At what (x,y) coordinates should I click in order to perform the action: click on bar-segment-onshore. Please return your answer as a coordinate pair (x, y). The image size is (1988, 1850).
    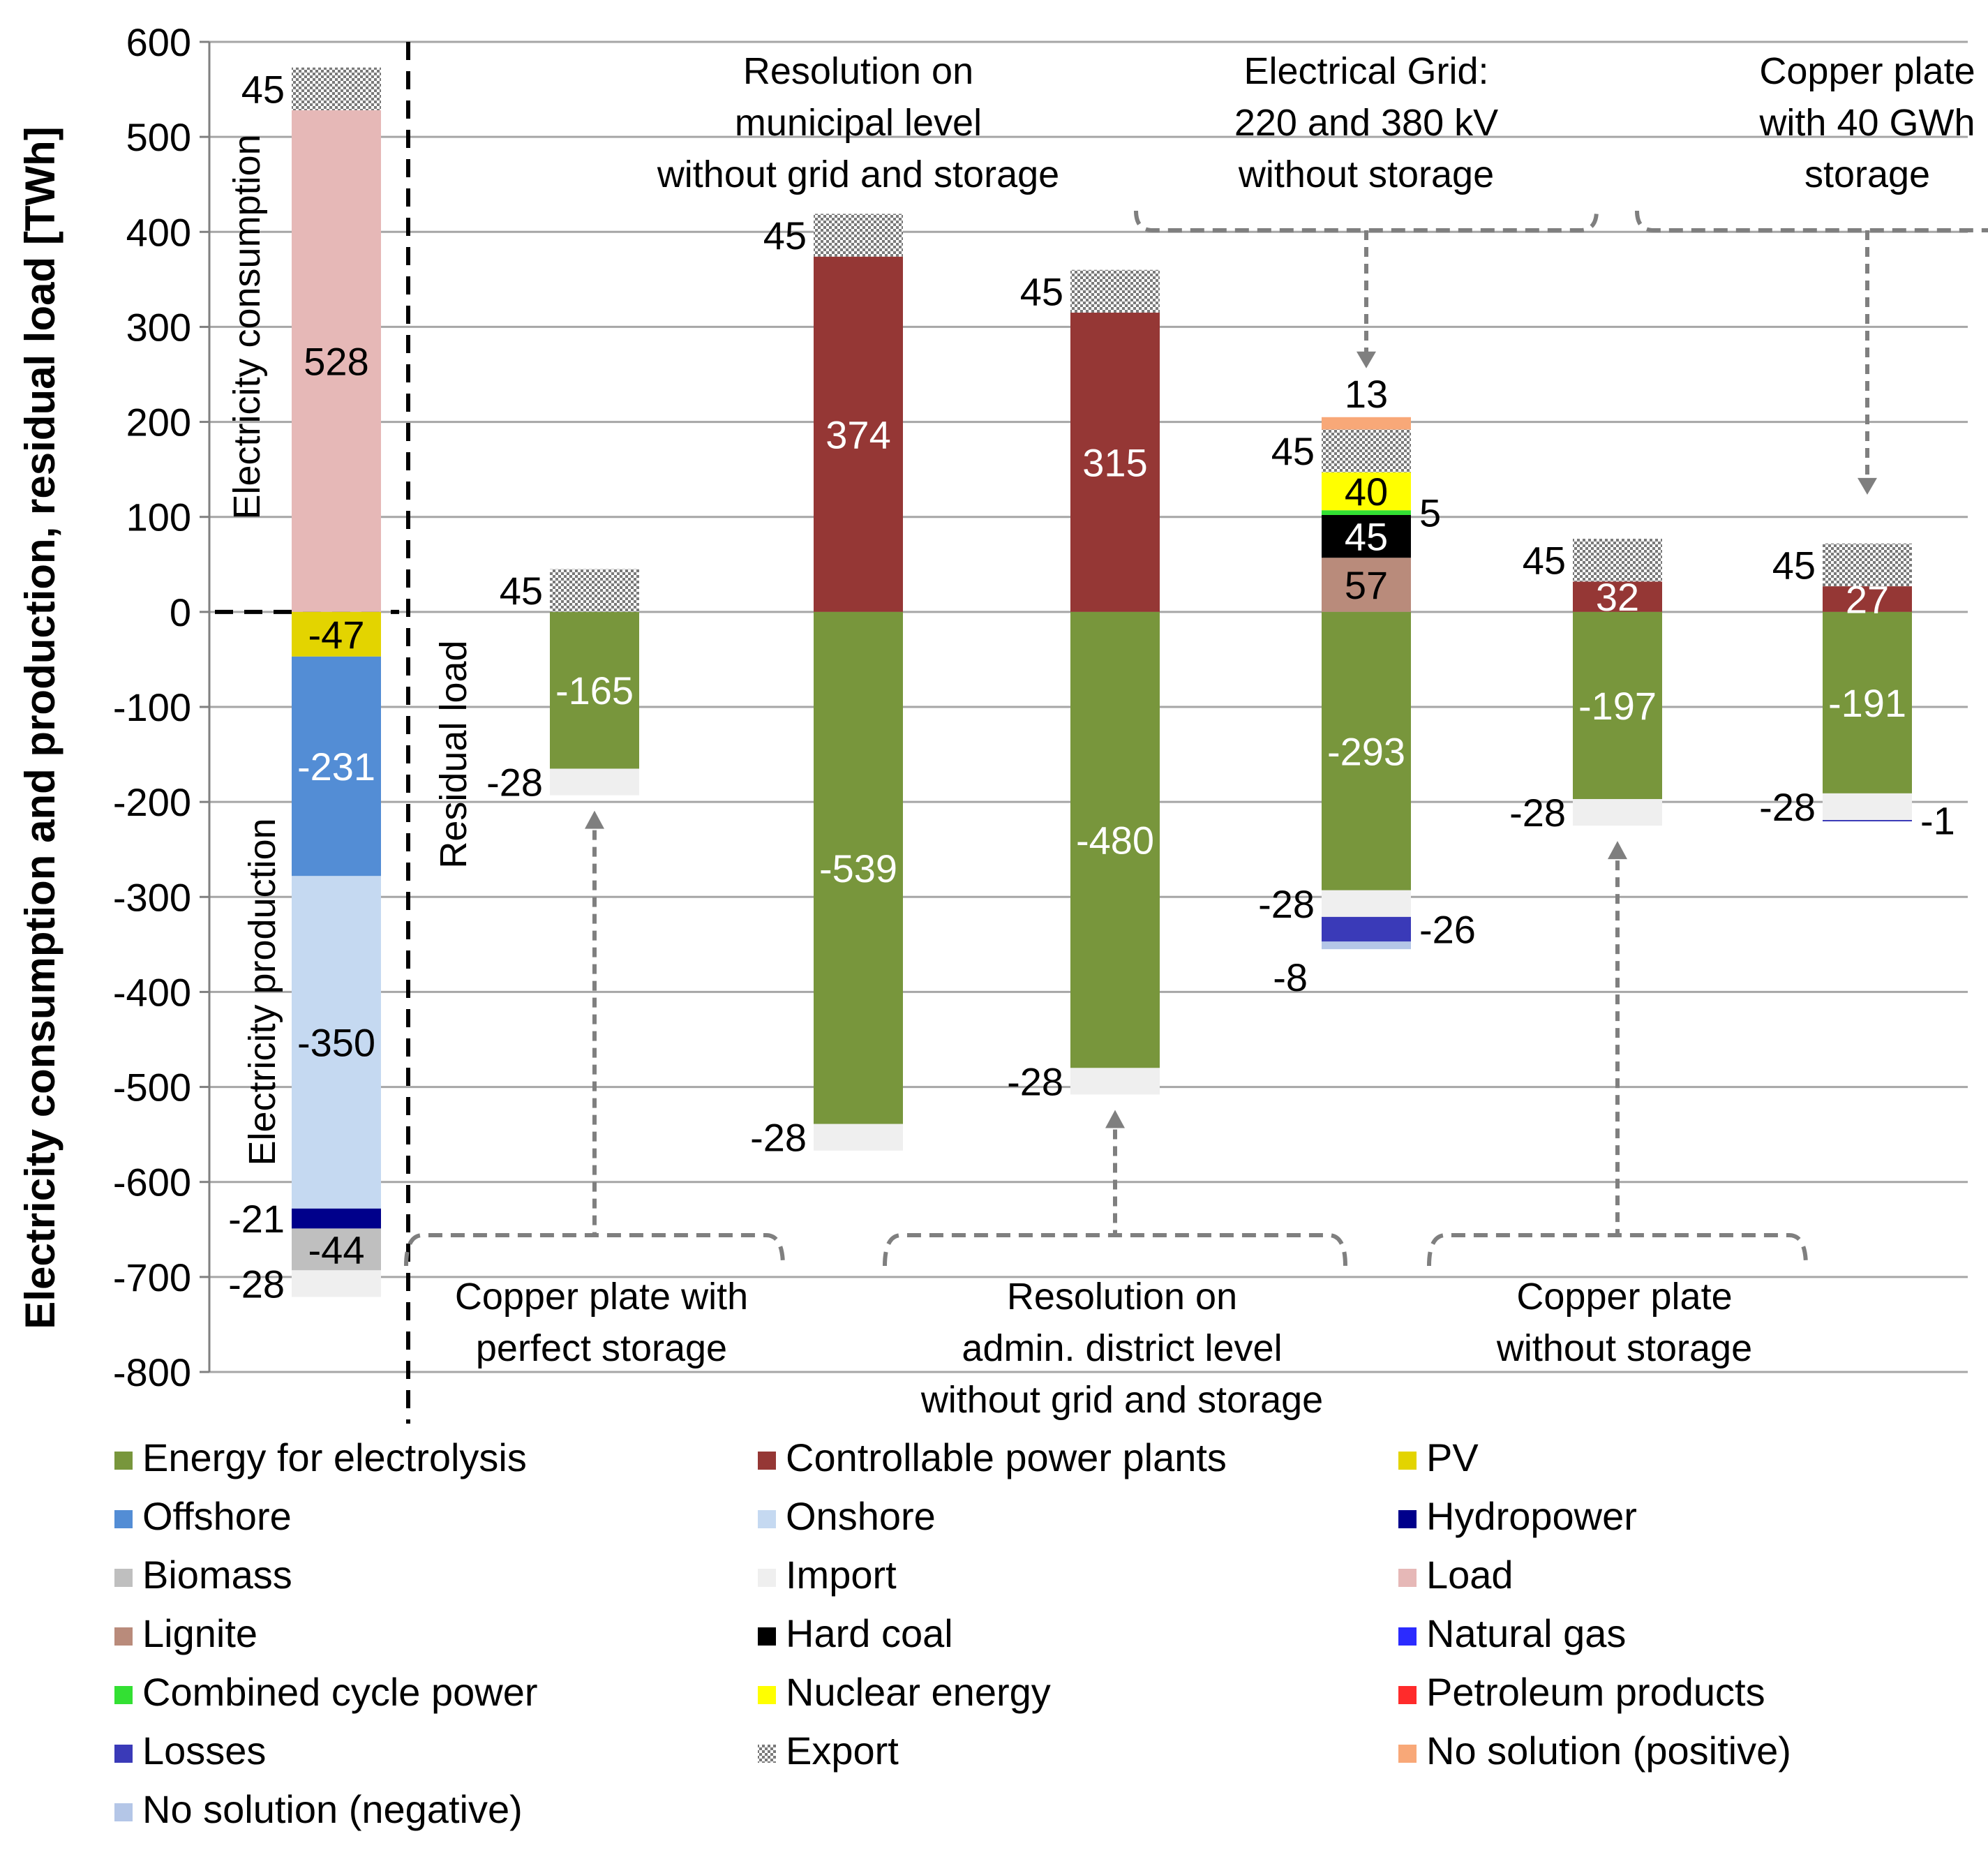
    Looking at the image, I should click on (336, 1042).